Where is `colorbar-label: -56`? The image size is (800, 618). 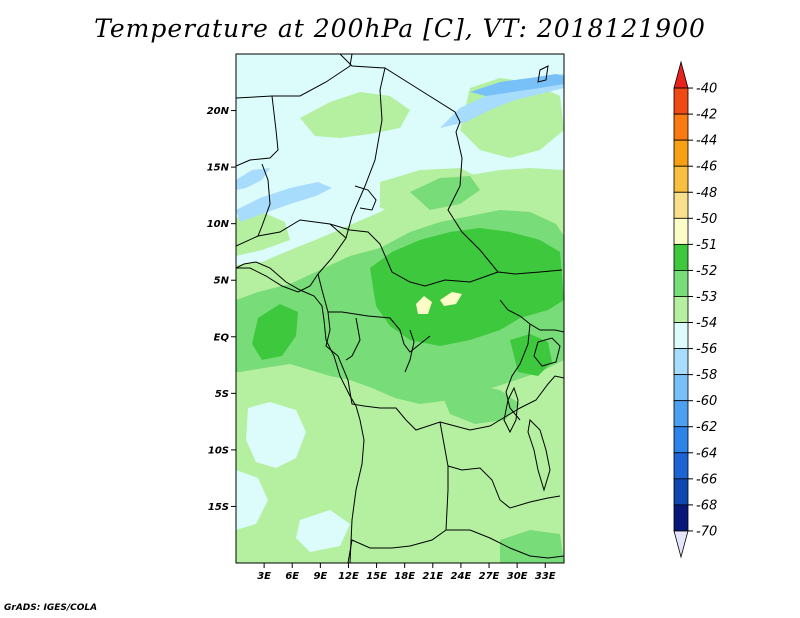
colorbar-label: -56 is located at coordinates (706, 349).